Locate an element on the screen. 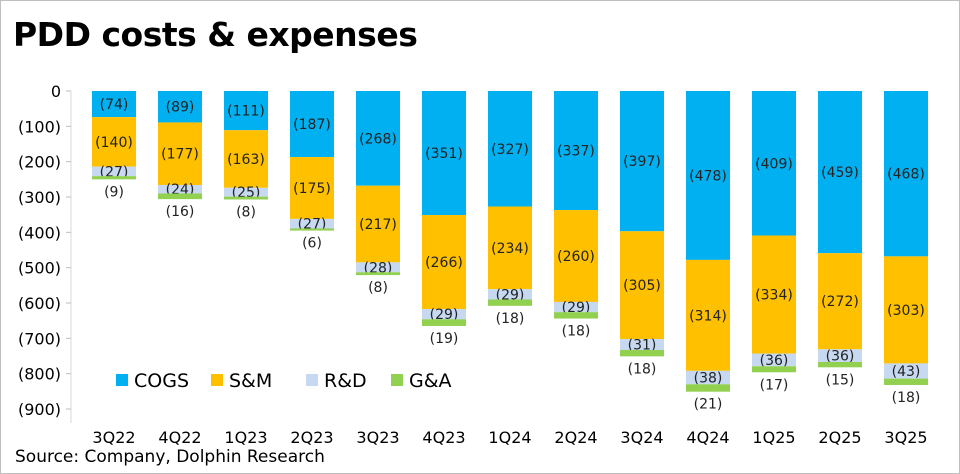 The height and width of the screenshot is (474, 960). x-tick-label: 3Q23 is located at coordinates (377, 437).